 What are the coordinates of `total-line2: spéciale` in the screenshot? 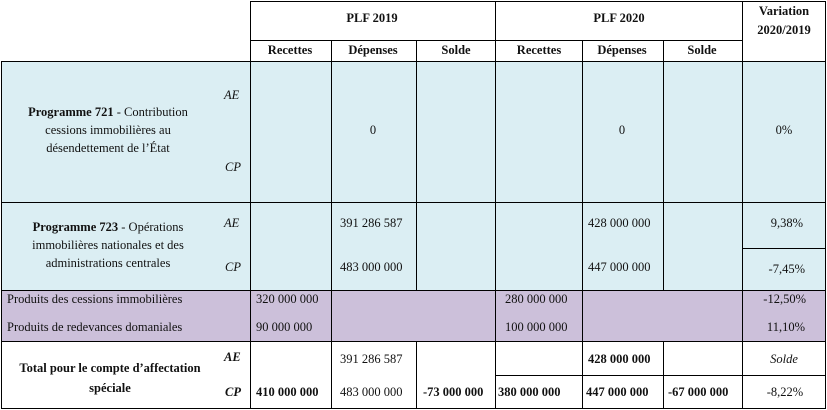 It's located at (110, 388).